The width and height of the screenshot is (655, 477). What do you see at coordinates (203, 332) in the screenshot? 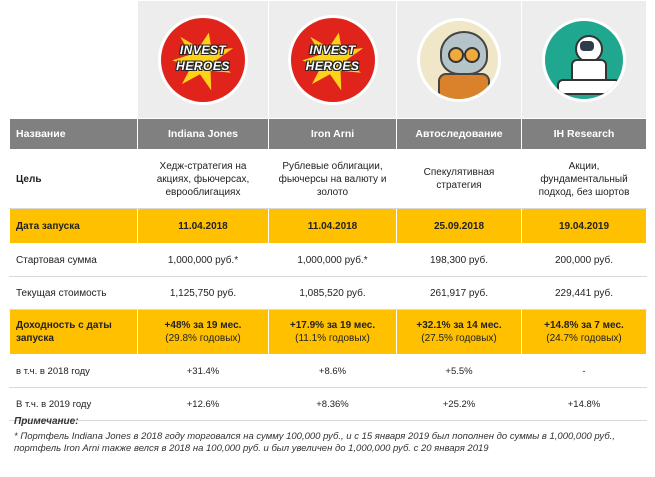
I see `yield-cell: +48% за 19 мес. (29.8% годовых)` at bounding box center [203, 332].